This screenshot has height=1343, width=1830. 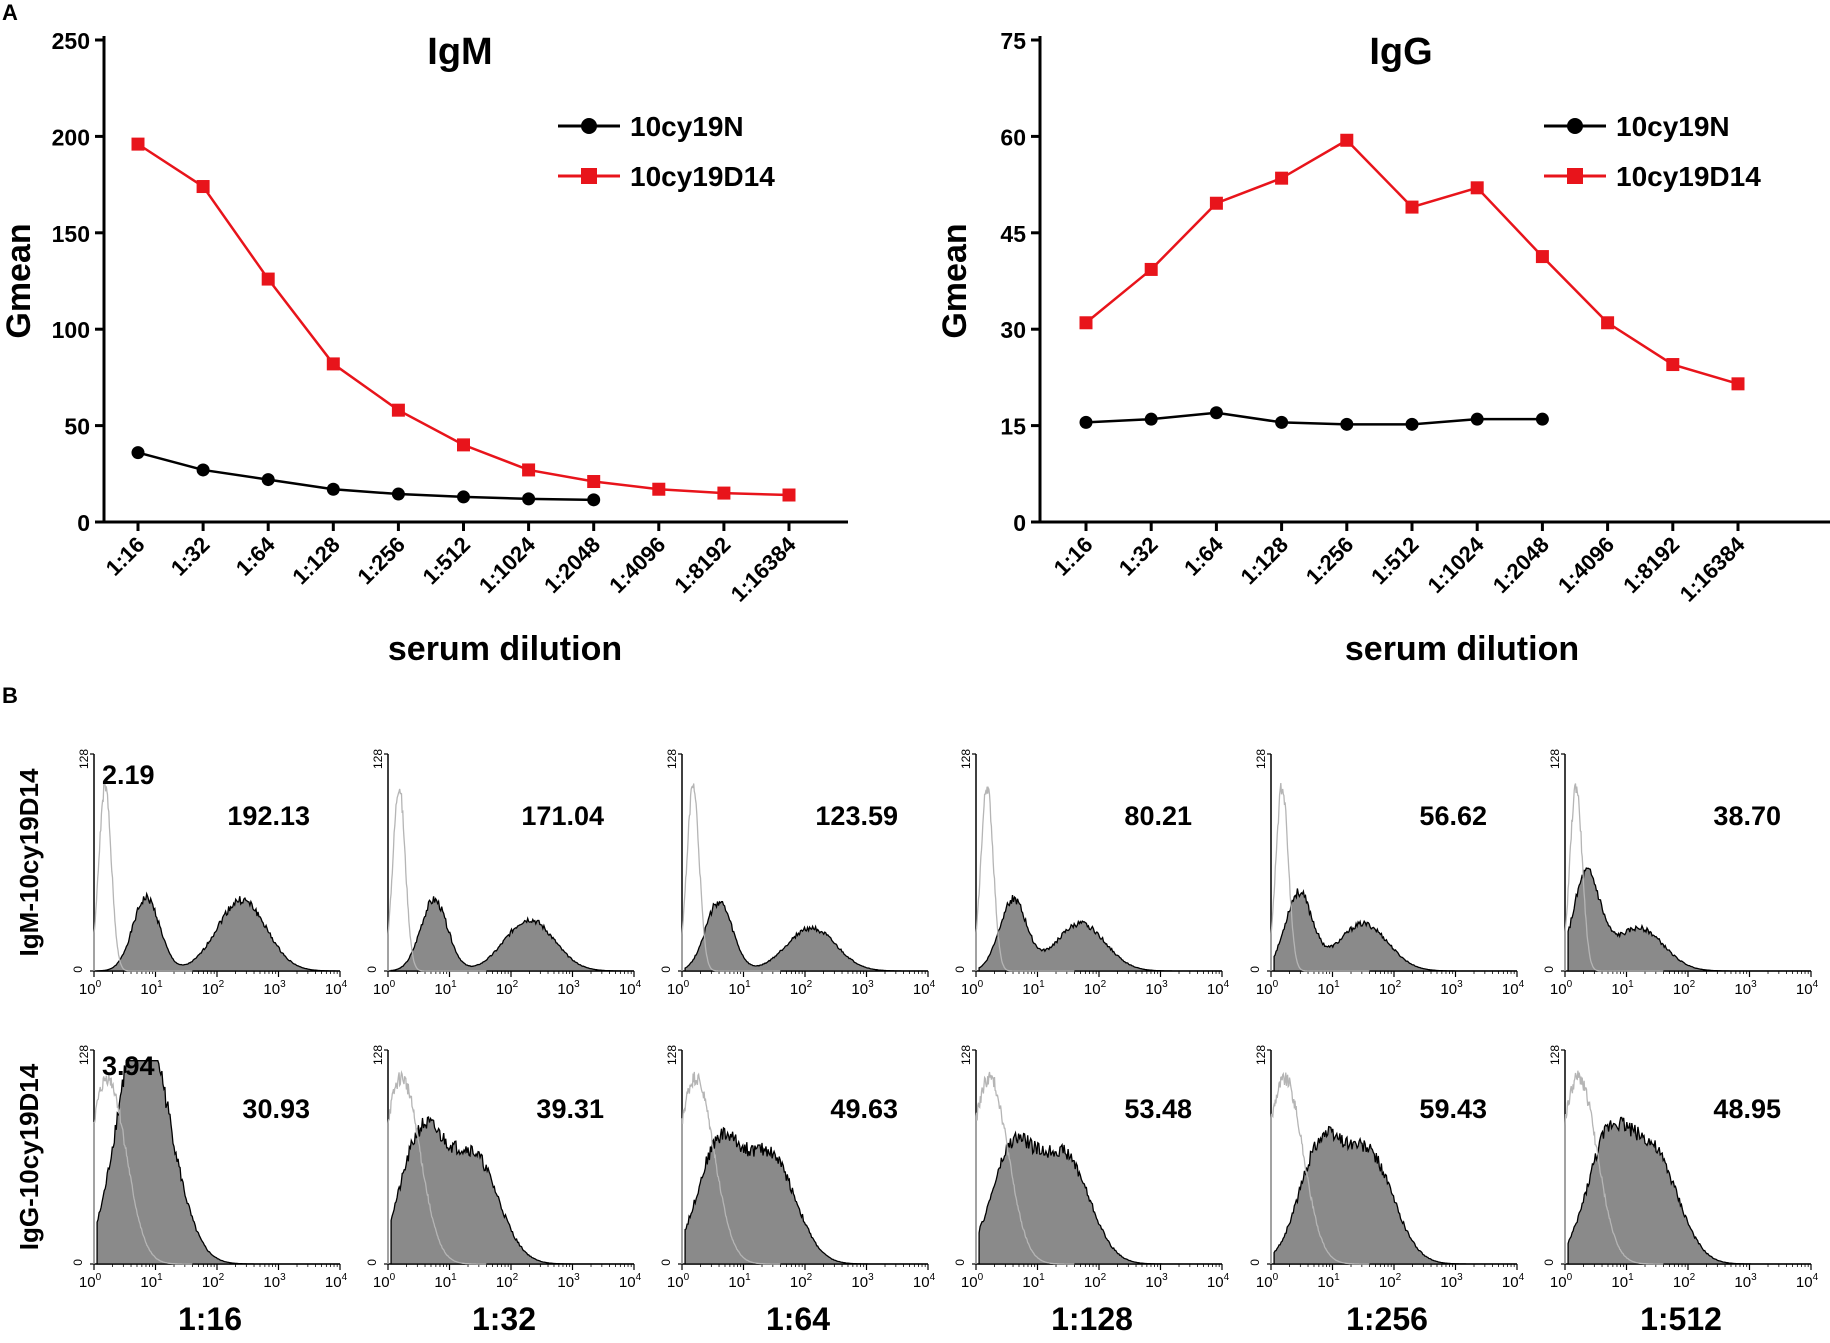 I want to click on histogram-gmean-value: 53.48, so click(x=1158, y=1109).